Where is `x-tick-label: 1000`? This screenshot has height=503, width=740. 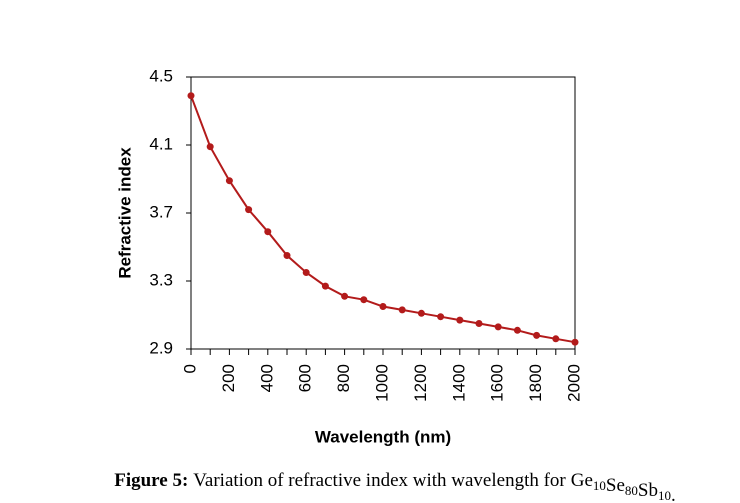
x-tick-label: 1000 is located at coordinates (381, 383).